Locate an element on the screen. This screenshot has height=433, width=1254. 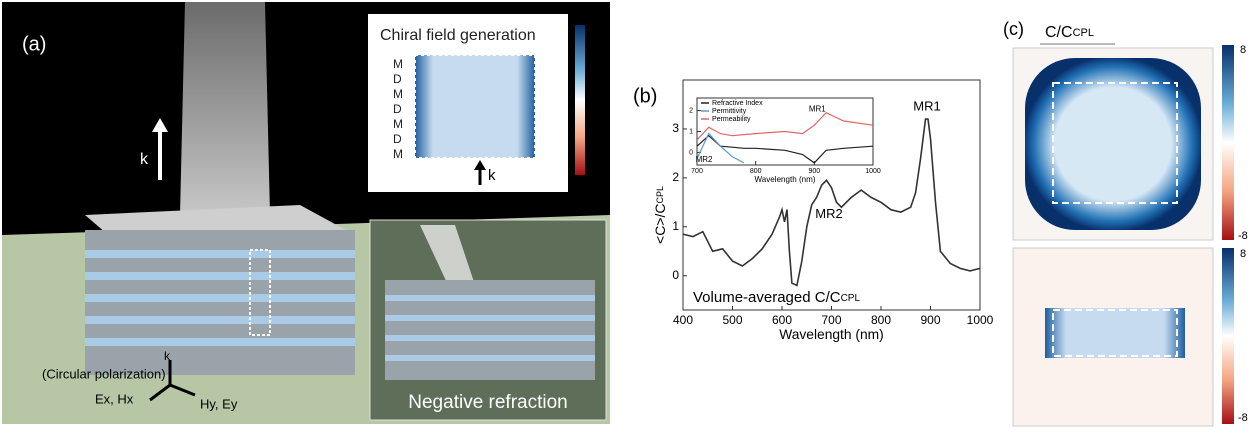
inset-k-label: k is located at coordinates (492, 175).